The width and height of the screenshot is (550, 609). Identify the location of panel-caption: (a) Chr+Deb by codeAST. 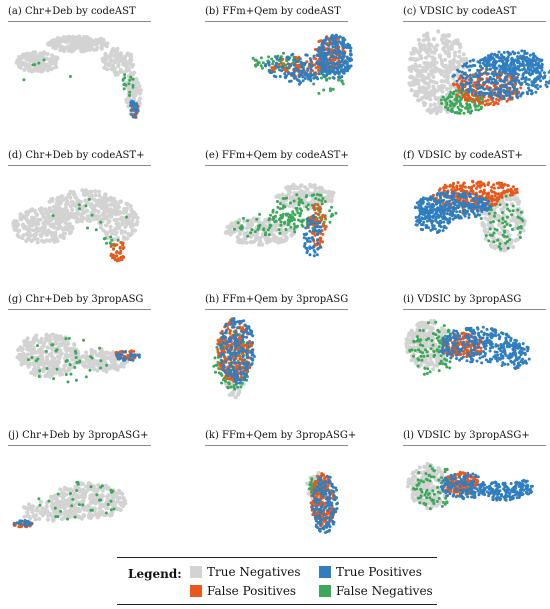
(83, 12).